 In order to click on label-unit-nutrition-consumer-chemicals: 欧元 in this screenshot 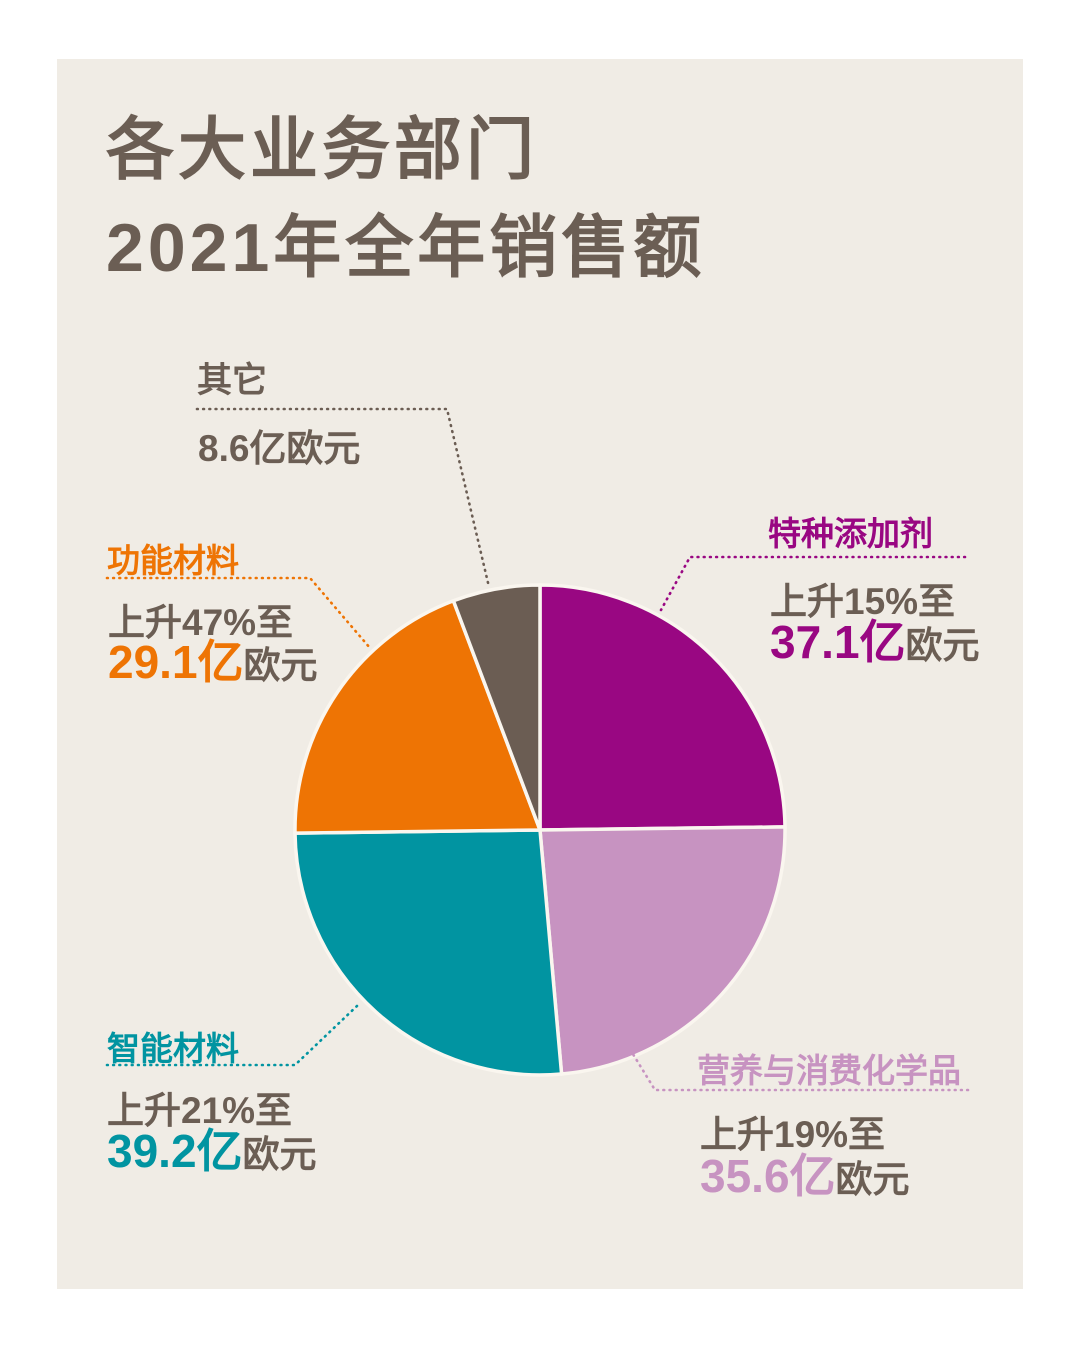, I will do `click(872, 1179)`.